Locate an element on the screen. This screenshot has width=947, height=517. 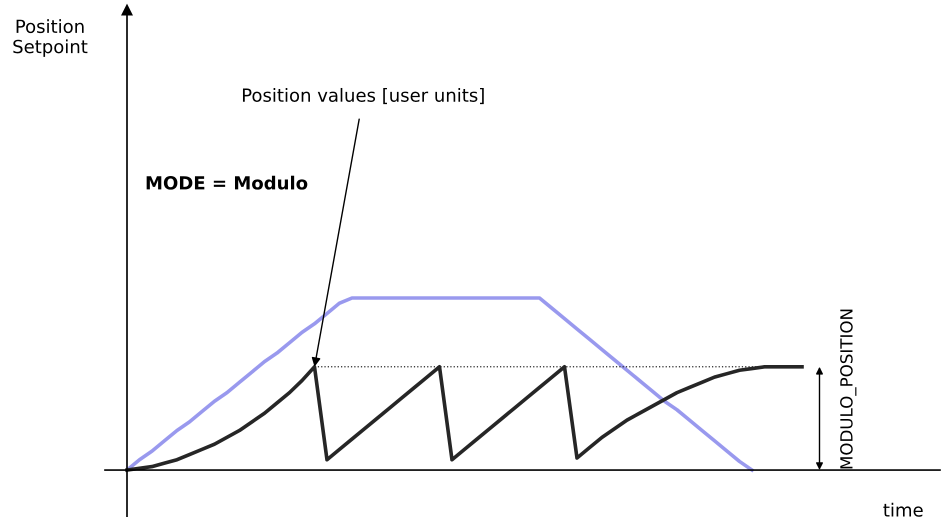
text: MODULO_POSITION is located at coordinates (848, 389).